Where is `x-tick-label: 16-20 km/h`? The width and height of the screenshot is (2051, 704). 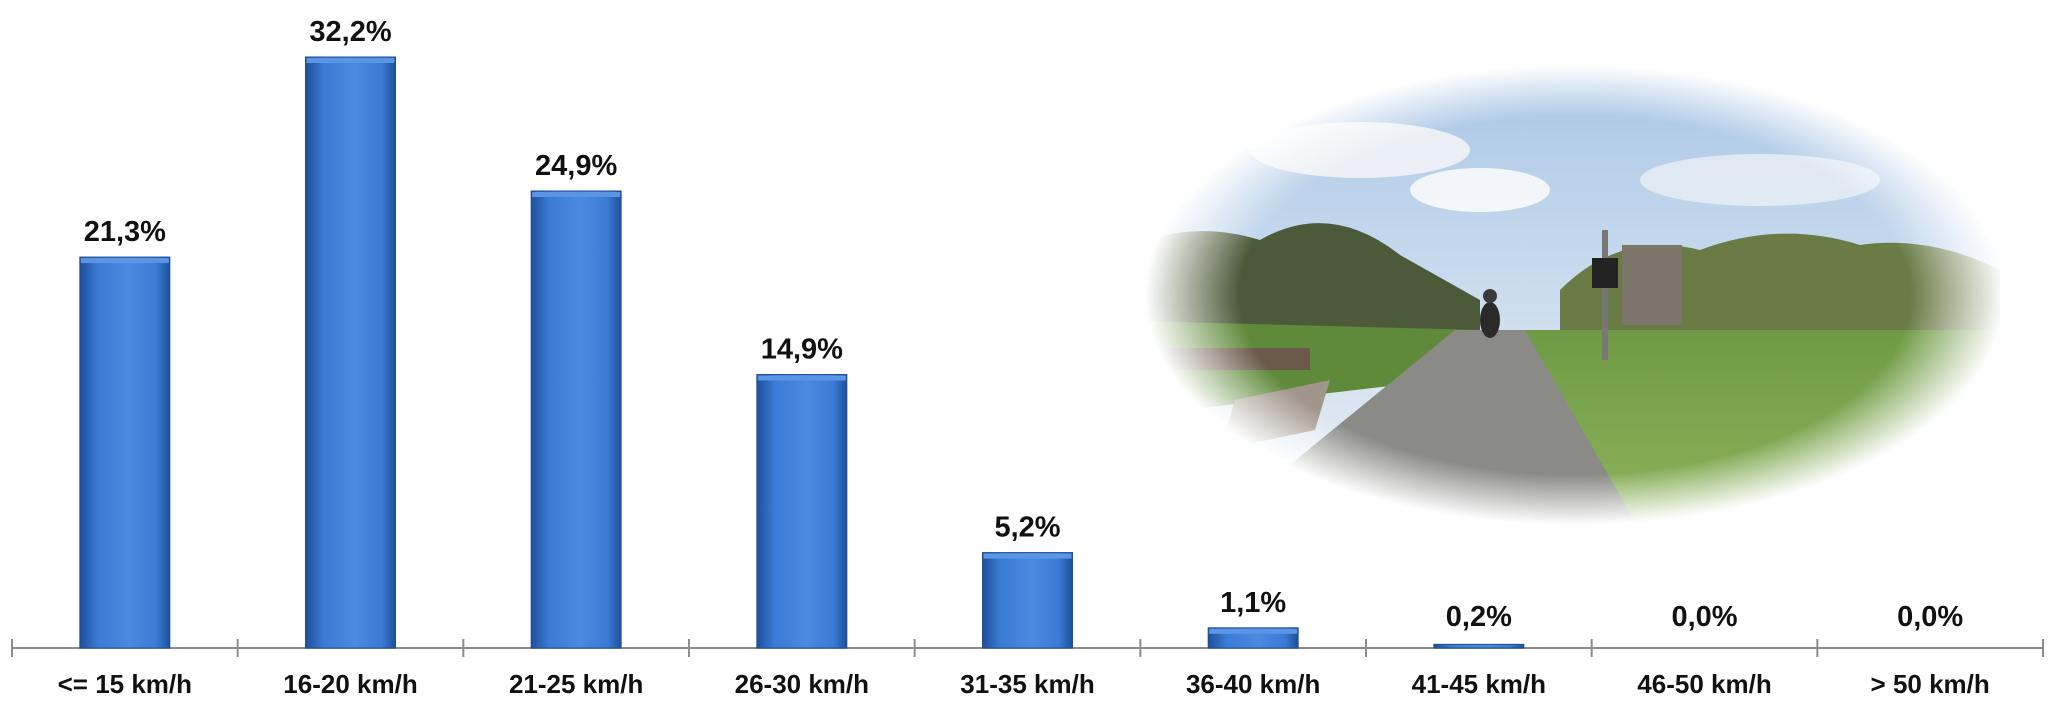 x-tick-label: 16-20 km/h is located at coordinates (350, 684).